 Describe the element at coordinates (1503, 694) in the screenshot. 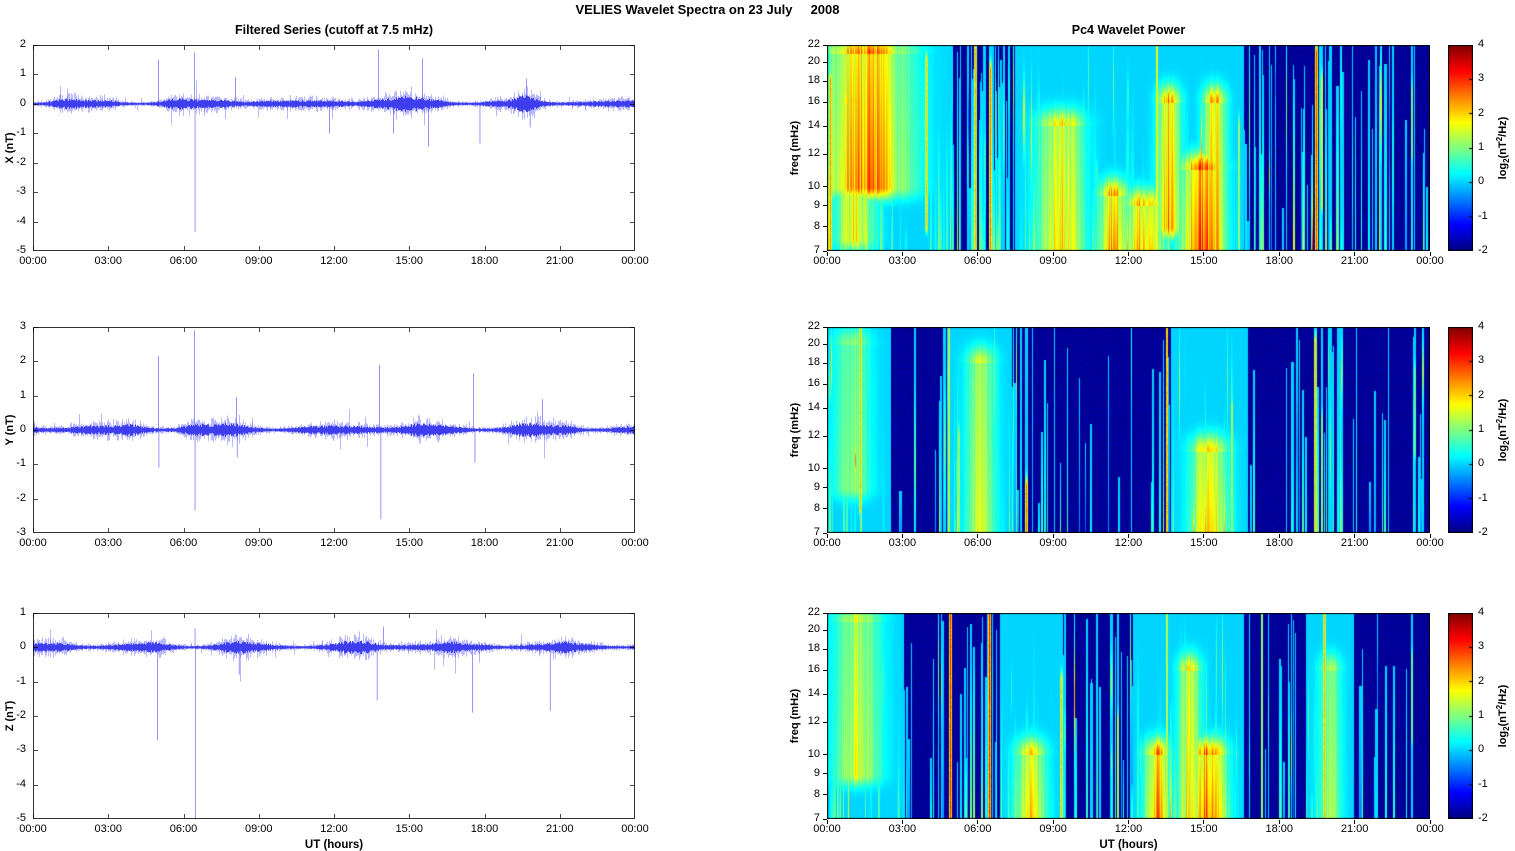

I see `colorbar-unit-label-part: /Hz)` at that location.